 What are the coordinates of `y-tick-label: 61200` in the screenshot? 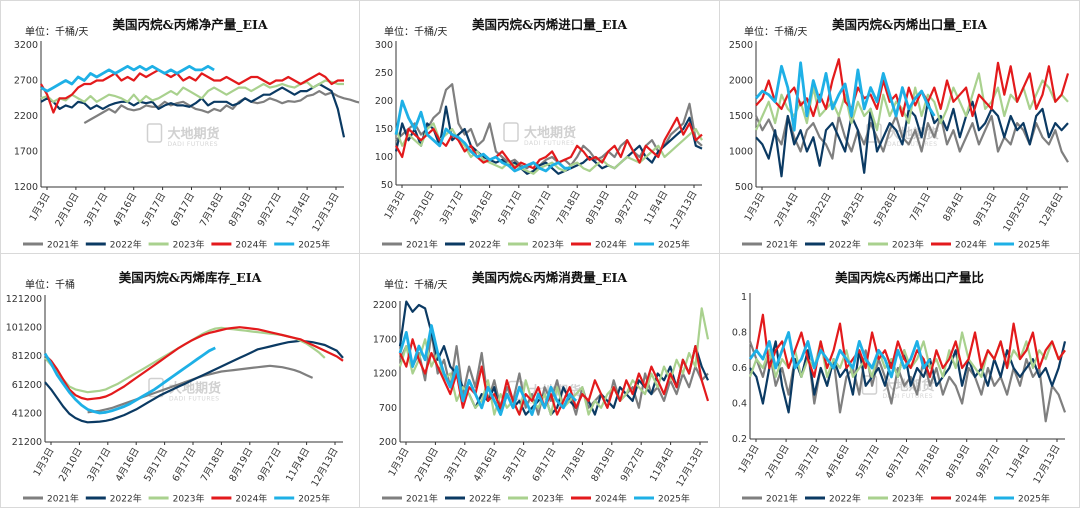 It's located at (27, 385).